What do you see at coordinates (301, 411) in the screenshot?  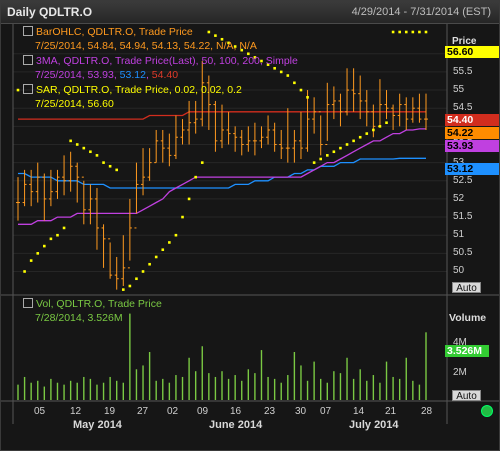 I see `x-day-label: 30` at bounding box center [301, 411].